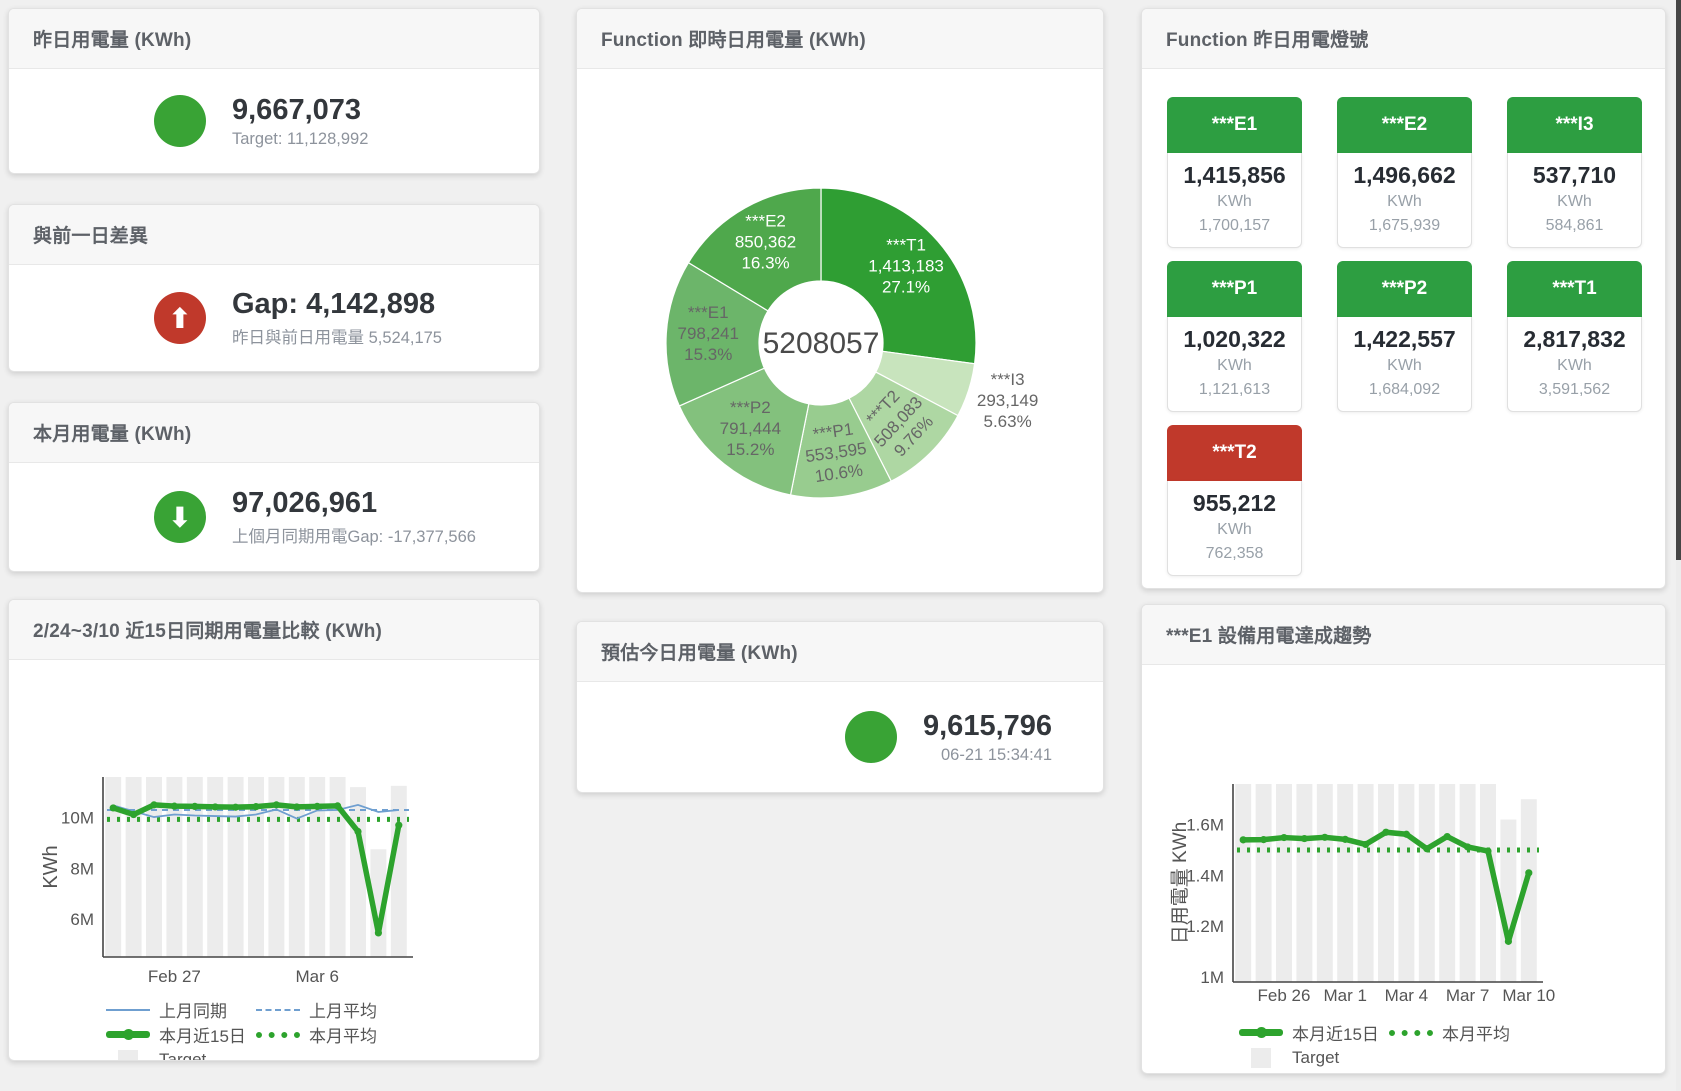 The height and width of the screenshot is (1091, 1681). What do you see at coordinates (180, 318) in the screenshot?
I see `red-up-arrow-icon: ⬆` at bounding box center [180, 318].